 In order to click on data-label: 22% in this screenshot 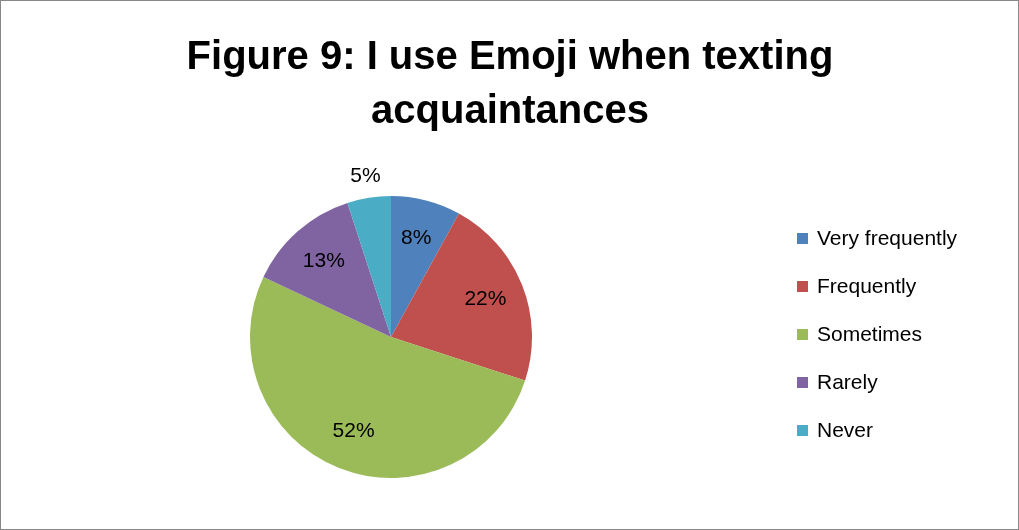, I will do `click(485, 298)`.